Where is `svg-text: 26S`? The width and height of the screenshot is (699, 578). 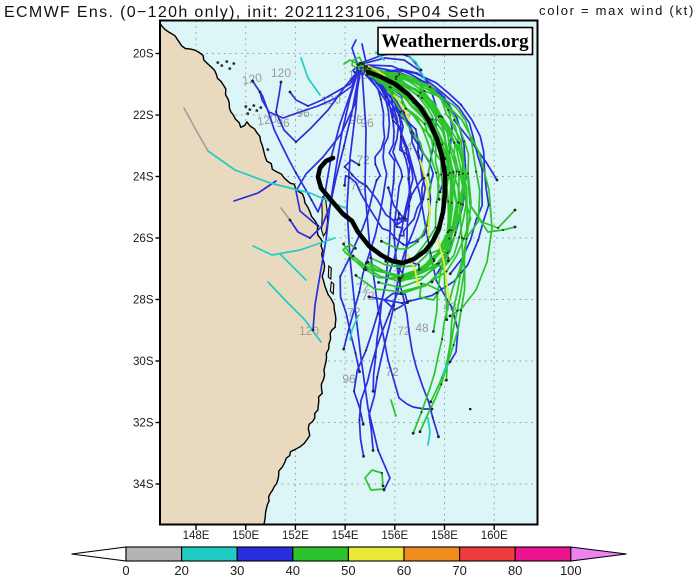 svg-text: 26S is located at coordinates (143, 239).